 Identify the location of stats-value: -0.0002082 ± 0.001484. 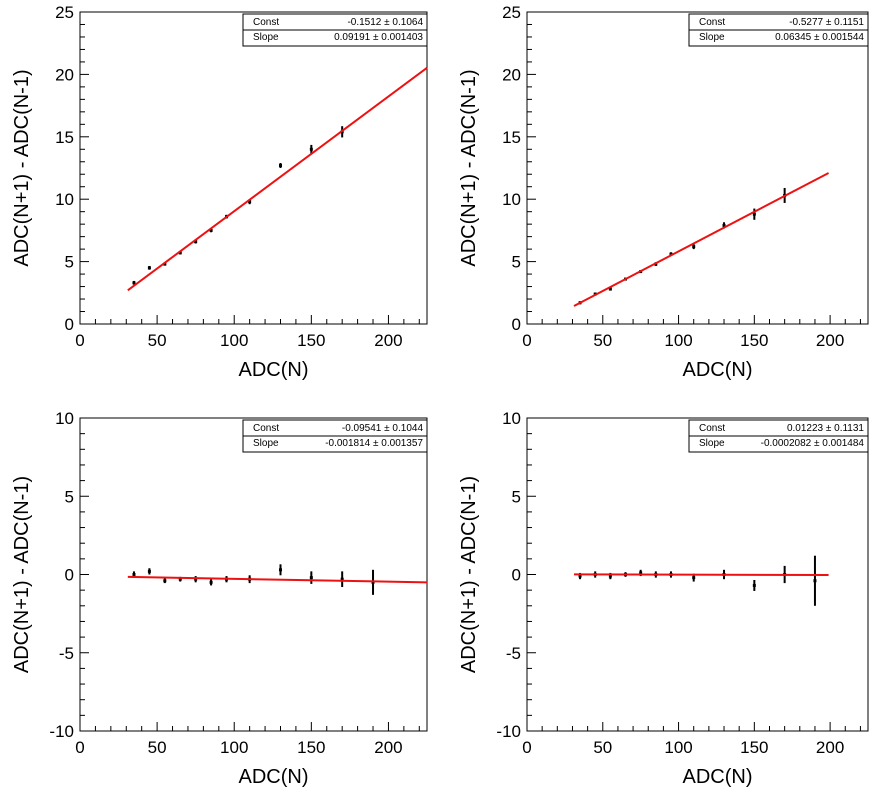
(813, 443).